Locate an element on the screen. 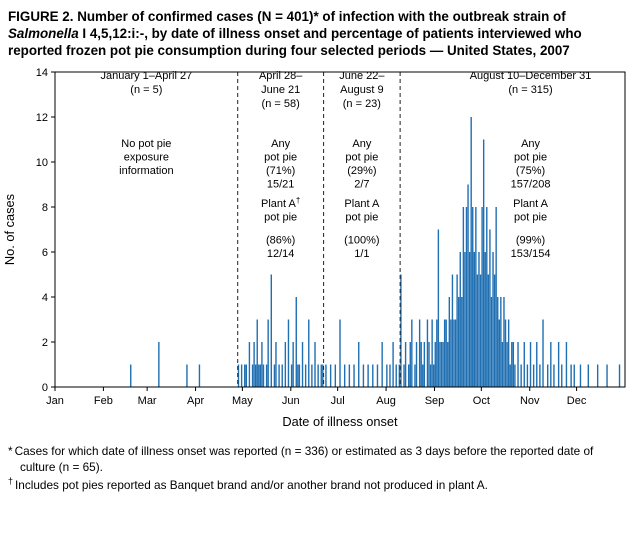 This screenshot has width=641, height=546. period-label: January 1–April 27 is located at coordinates (146, 76).